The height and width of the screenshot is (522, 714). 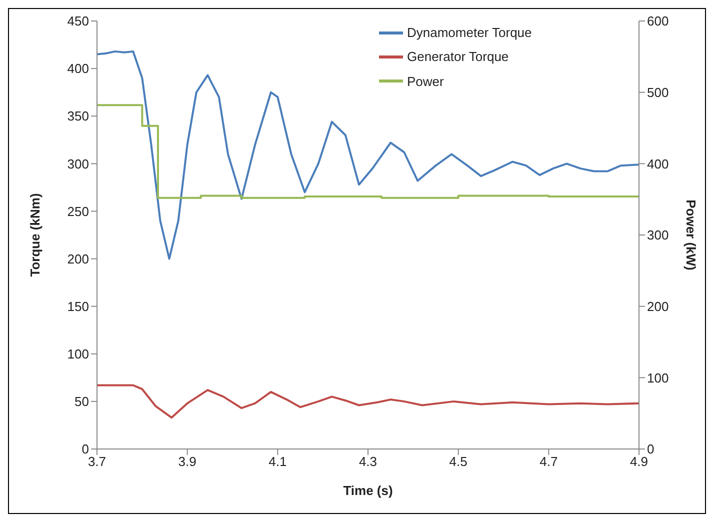 What do you see at coordinates (78, 164) in the screenshot?
I see `y-tick-label: 300` at bounding box center [78, 164].